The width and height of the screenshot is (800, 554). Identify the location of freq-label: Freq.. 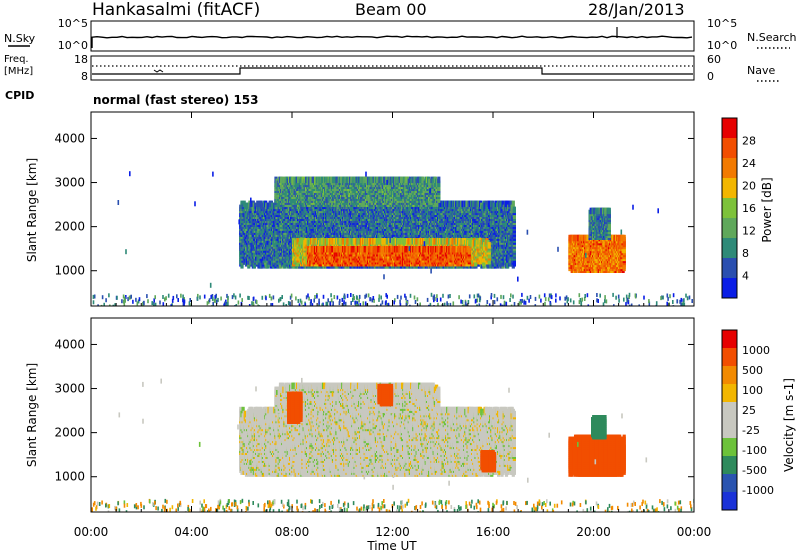
(16, 59).